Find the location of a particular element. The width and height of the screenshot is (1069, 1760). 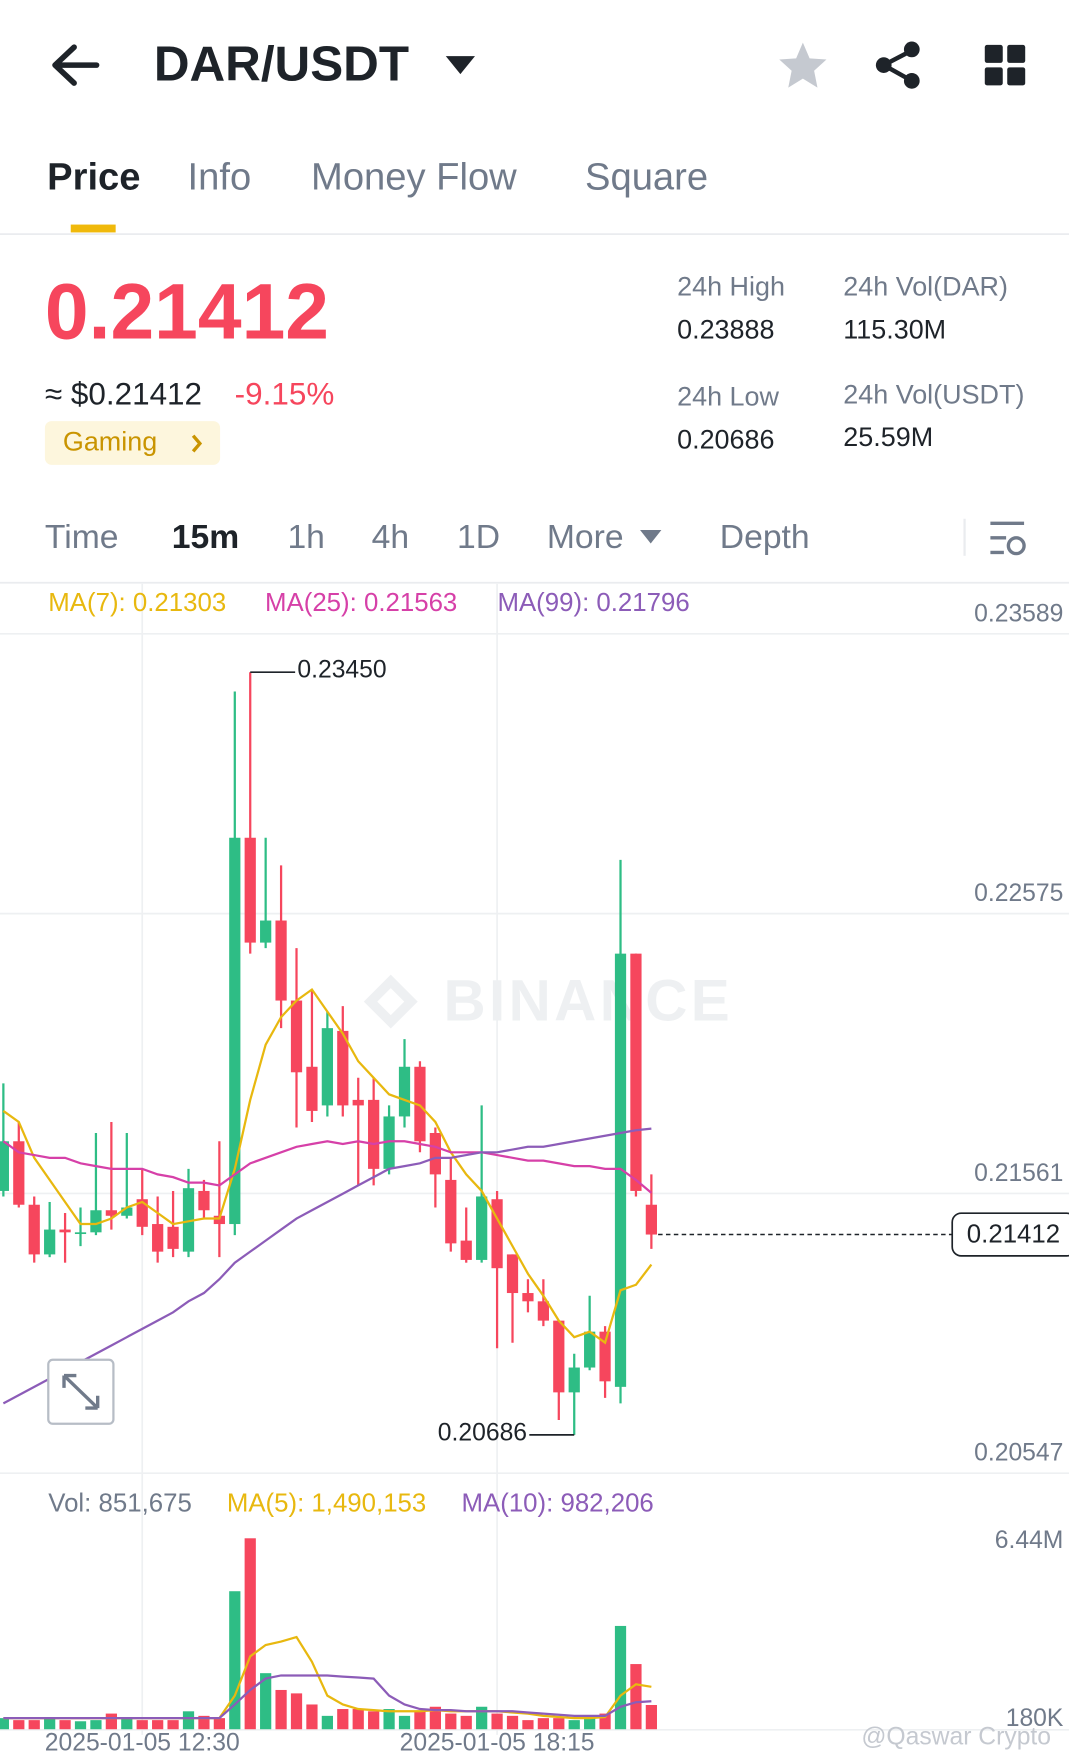

tag-chip is located at coordinates (132, 443).